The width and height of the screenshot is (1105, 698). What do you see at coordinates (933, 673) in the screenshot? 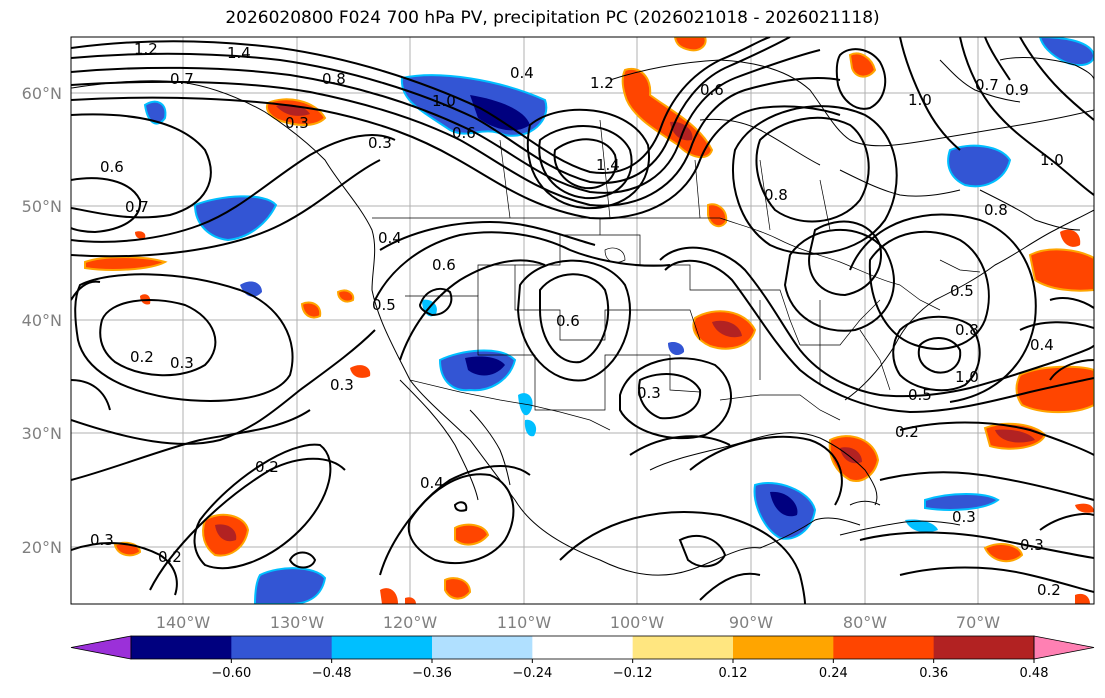
I see `colorbar-tick-label: 0.36` at bounding box center [933, 673].